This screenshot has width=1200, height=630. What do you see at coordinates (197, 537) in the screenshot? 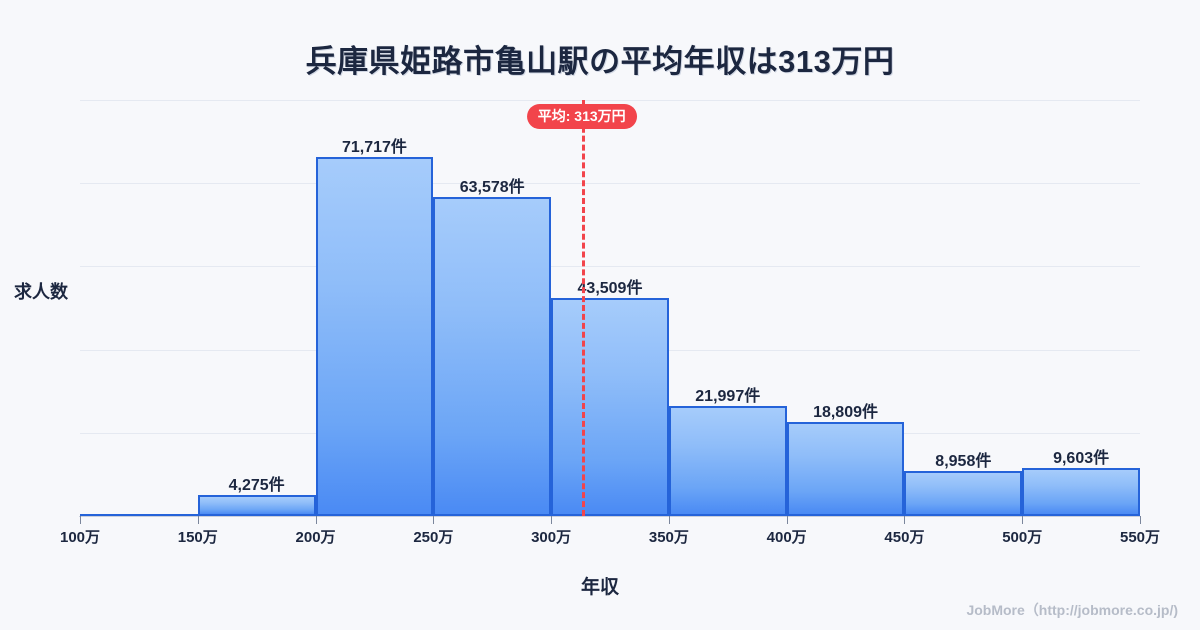
I see `x-axis-tick-label: 150万` at bounding box center [197, 537].